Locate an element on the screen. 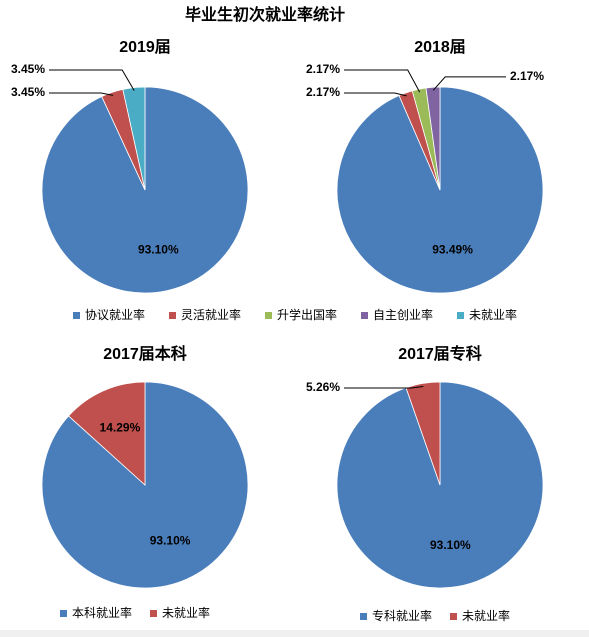  pie-title: 2019届 is located at coordinates (145, 47).